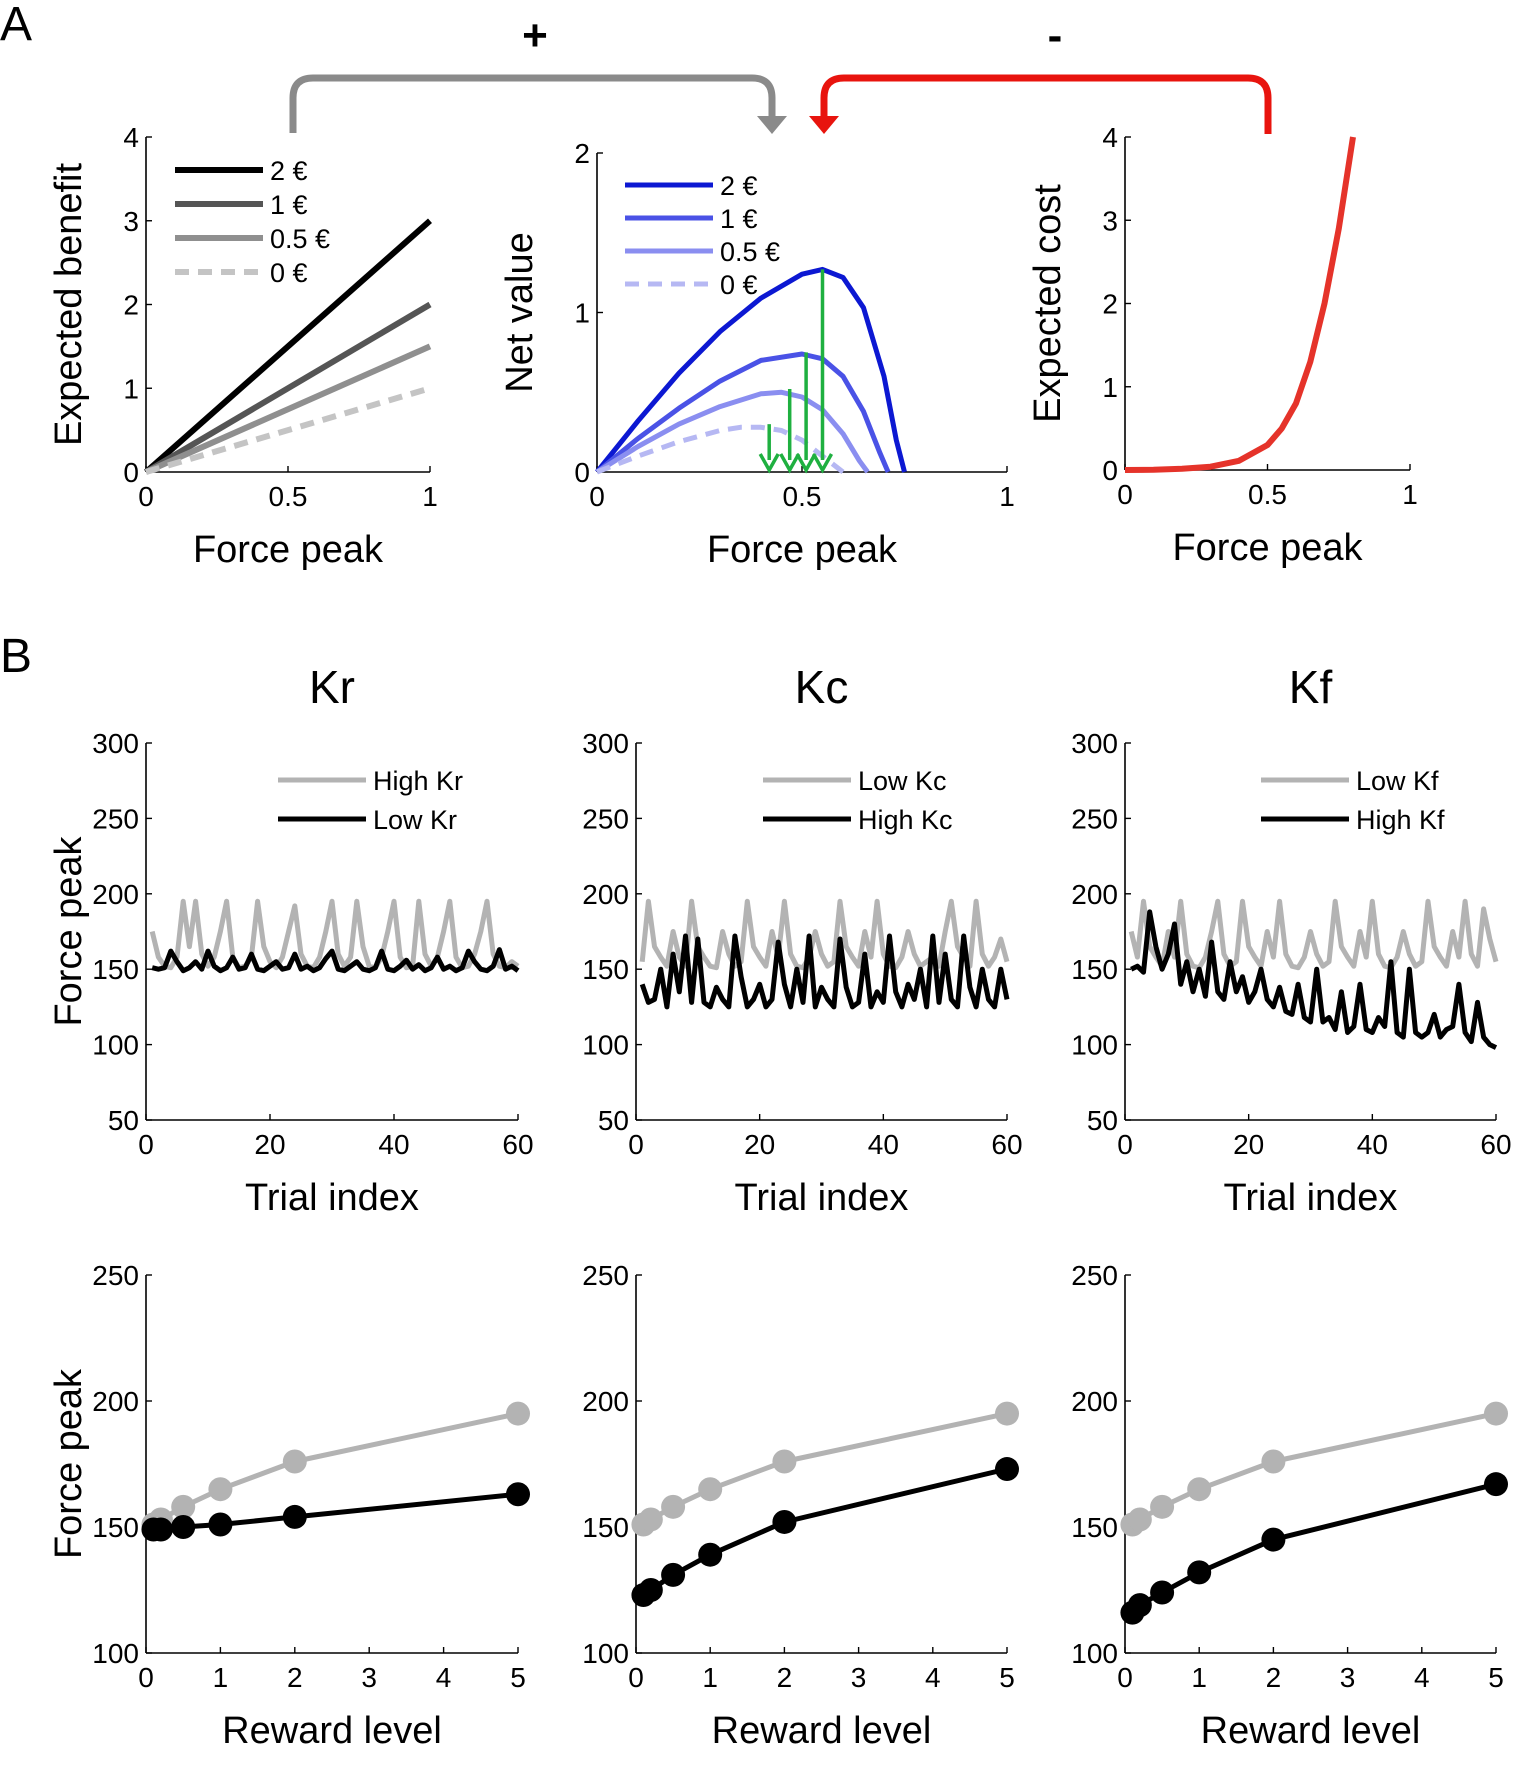  I want to click on chart-b4: 100 150 200 250 0 1 2 3 4 5 Reward level Force peak, so click(289, 1506).